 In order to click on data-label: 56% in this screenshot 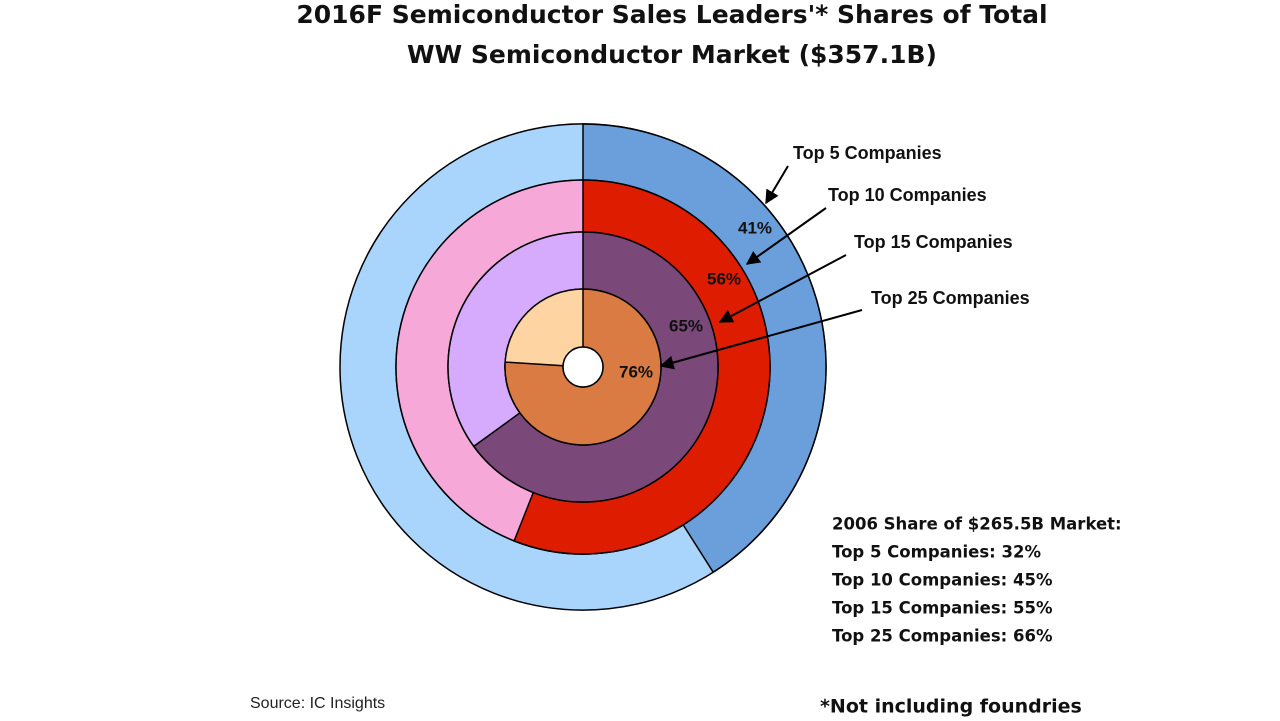, I will do `click(724, 278)`.